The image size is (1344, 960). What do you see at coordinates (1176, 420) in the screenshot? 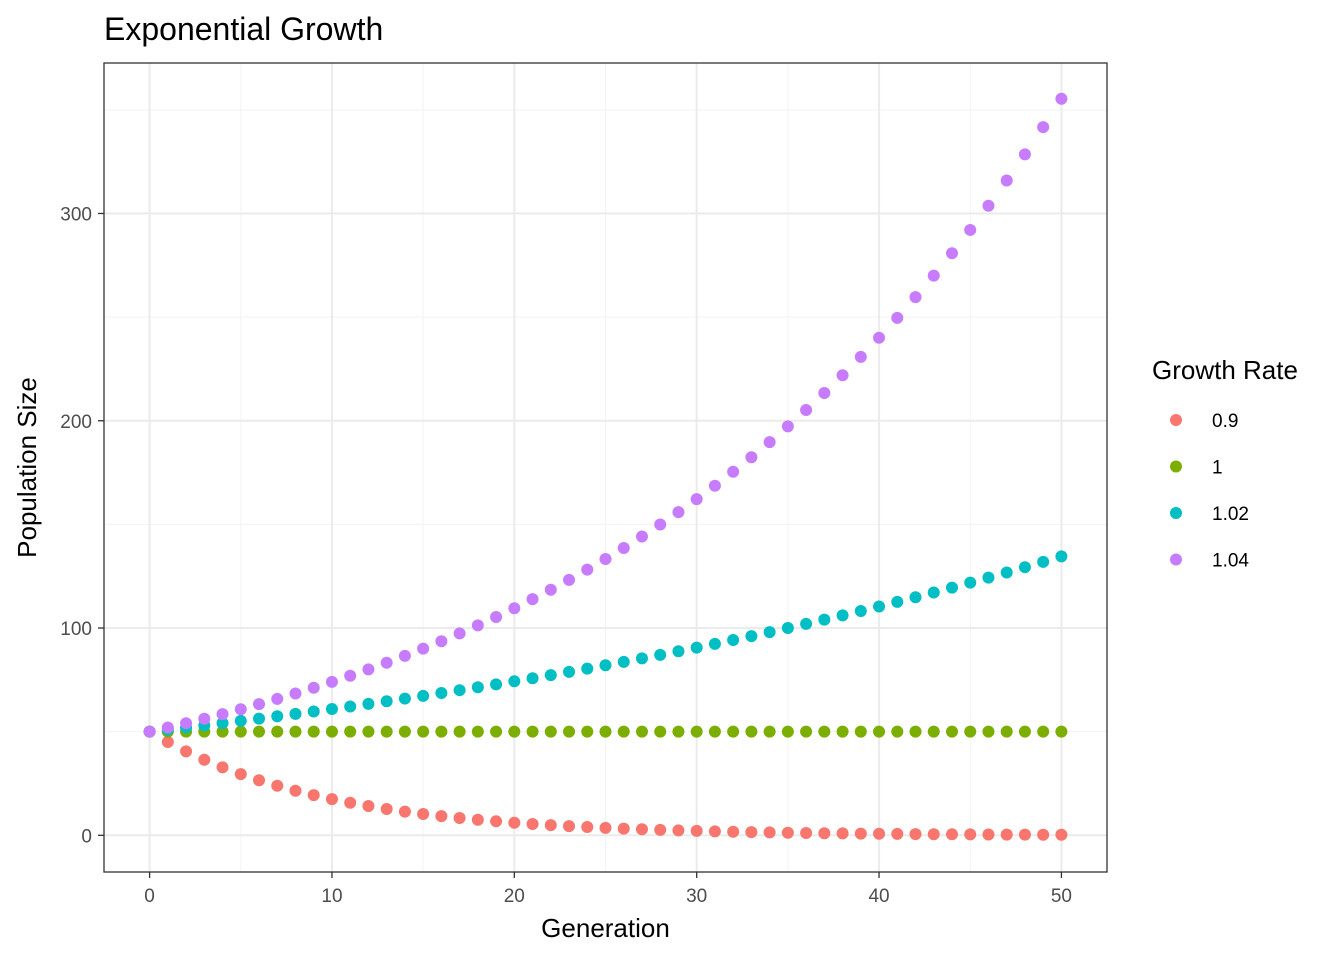
I see `legend-key` at bounding box center [1176, 420].